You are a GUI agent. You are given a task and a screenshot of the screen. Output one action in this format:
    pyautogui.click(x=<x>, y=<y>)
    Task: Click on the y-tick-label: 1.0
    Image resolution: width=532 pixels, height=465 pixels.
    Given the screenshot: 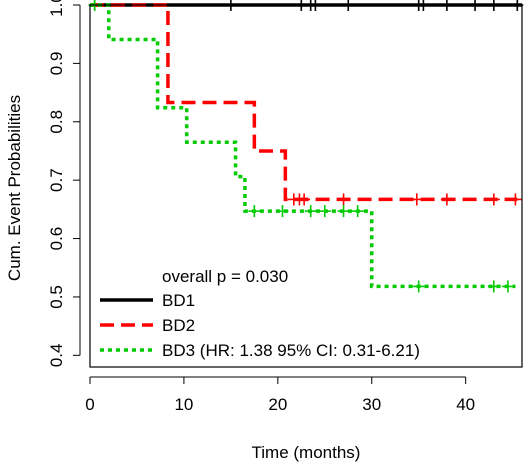 What is the action you would take?
    pyautogui.click(x=56, y=8)
    